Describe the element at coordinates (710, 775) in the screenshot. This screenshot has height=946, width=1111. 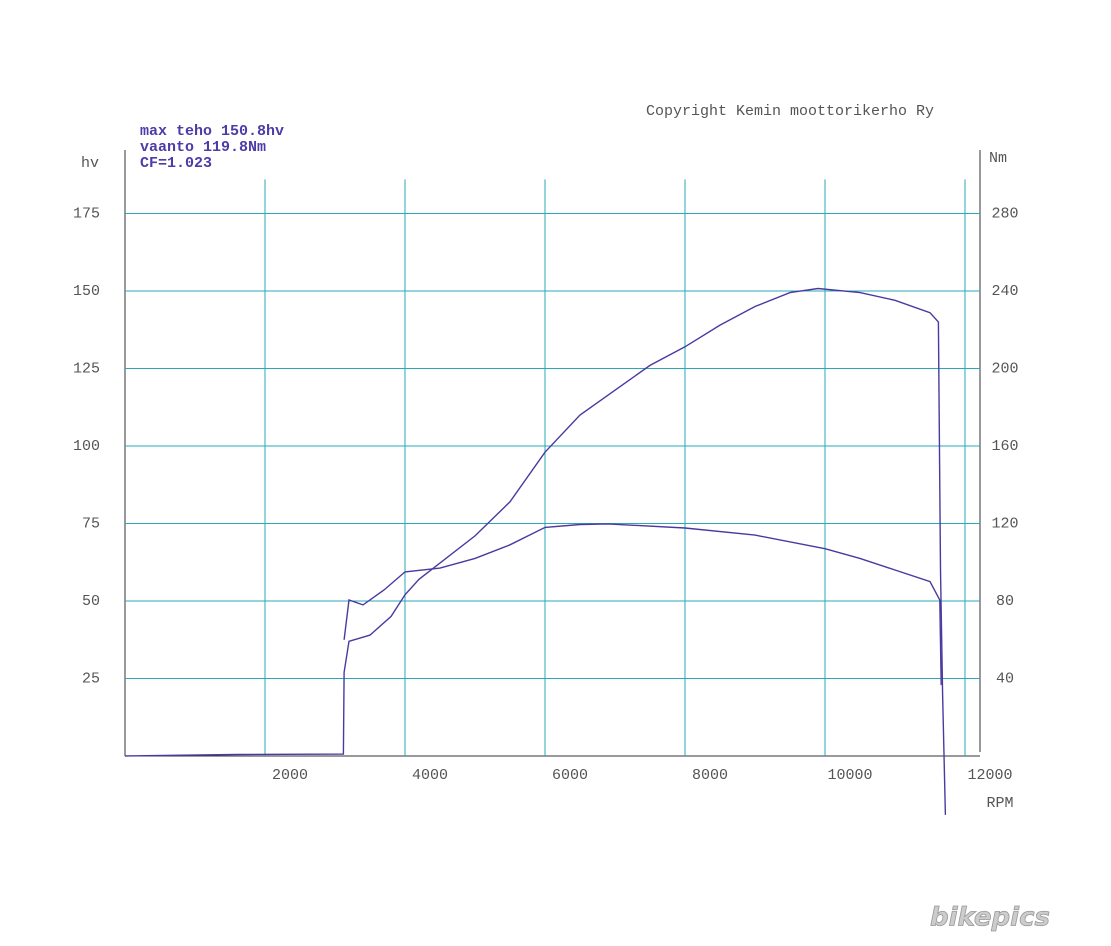
I see `x-tick-label: 8000` at that location.